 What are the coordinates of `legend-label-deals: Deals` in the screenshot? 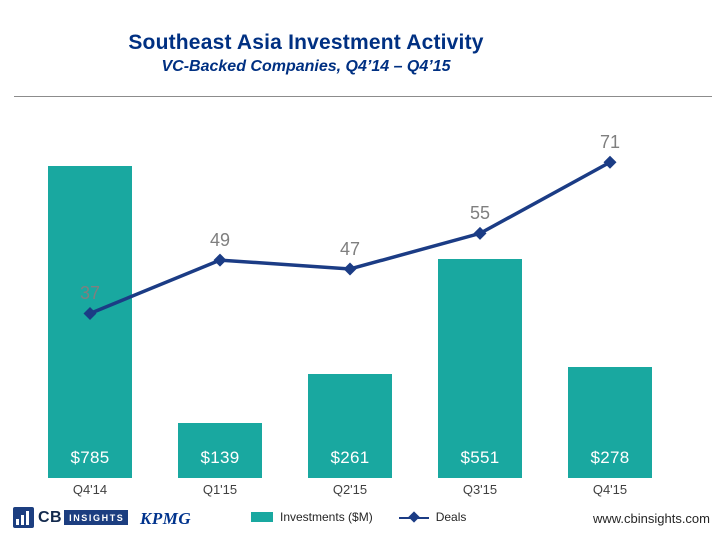 It's located at (451, 517).